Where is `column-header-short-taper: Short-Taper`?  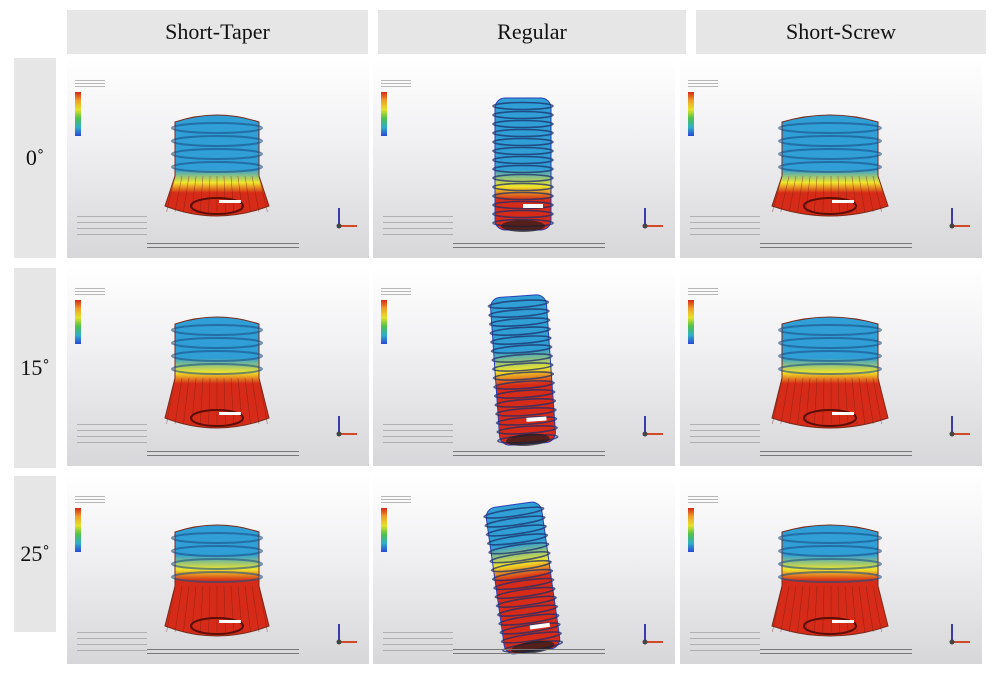
column-header-short-taper: Short-Taper is located at coordinates (217, 32).